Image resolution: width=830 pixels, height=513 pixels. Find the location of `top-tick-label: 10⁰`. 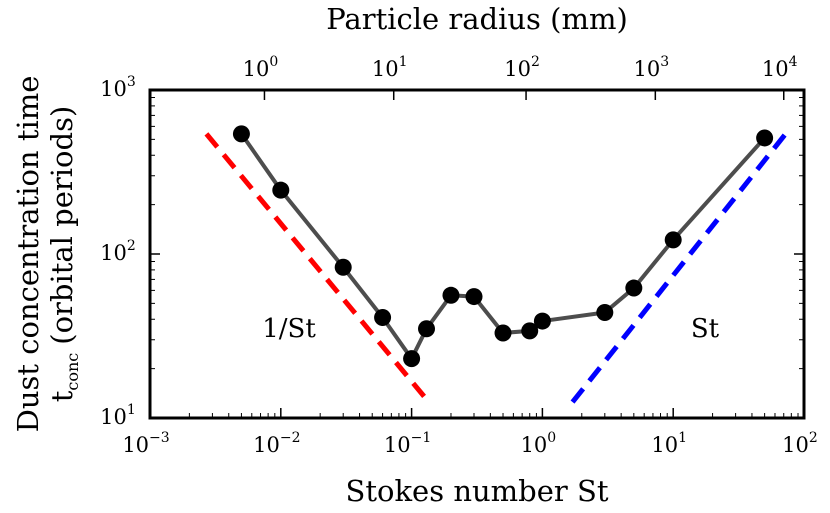

top-tick-label: 10⁰ is located at coordinates (261, 67).